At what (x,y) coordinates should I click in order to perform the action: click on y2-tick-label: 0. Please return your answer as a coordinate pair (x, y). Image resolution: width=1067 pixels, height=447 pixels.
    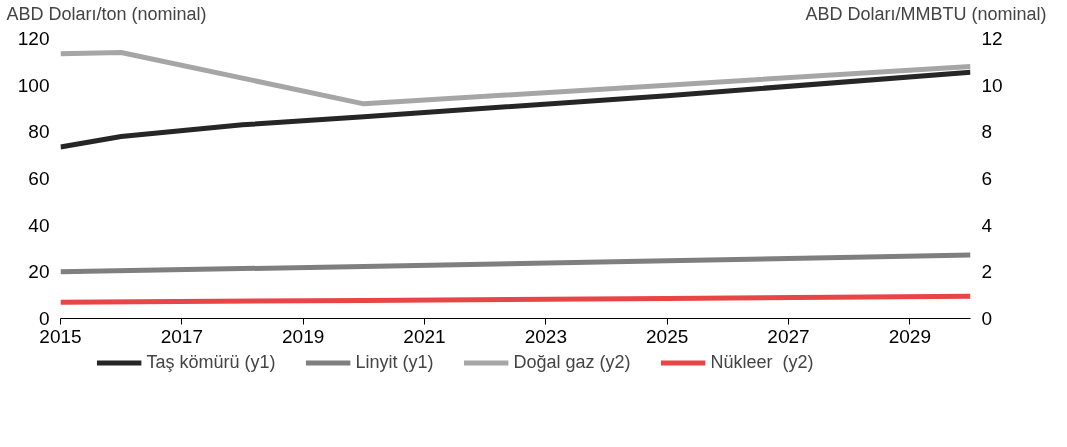
    Looking at the image, I should click on (987, 318).